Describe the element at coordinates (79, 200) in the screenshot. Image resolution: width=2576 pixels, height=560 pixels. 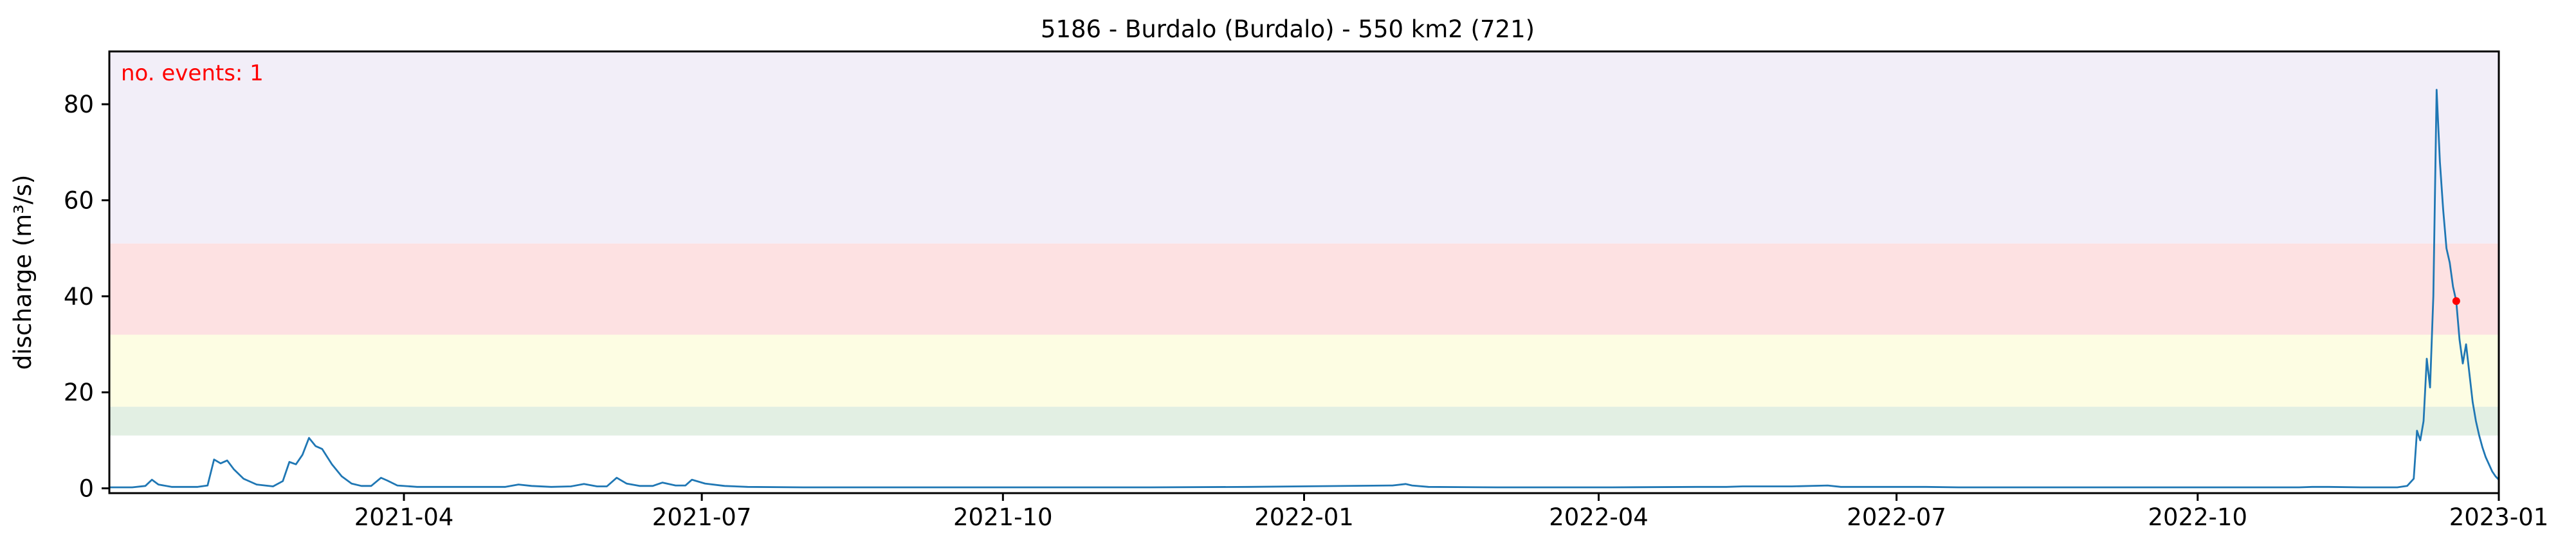
I see `y-tick-label-4: 60` at that location.